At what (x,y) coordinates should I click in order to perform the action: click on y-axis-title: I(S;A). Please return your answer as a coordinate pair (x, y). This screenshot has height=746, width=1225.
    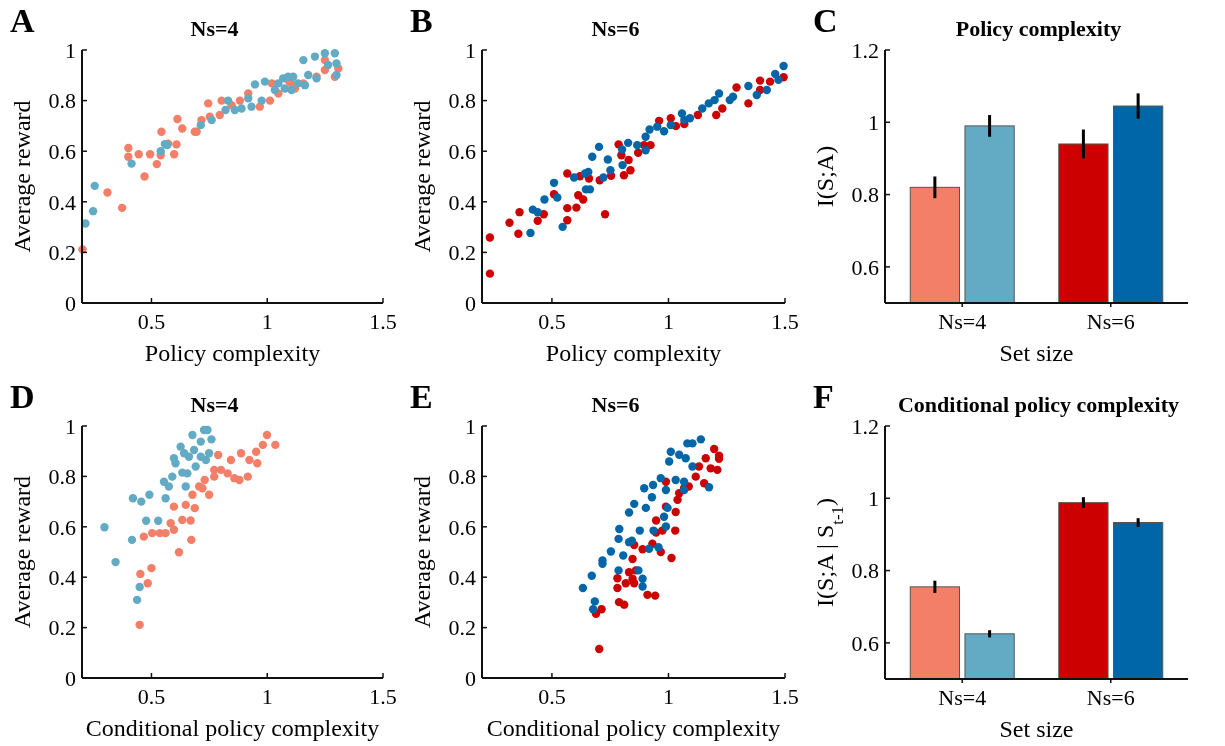
    Looking at the image, I should click on (825, 176).